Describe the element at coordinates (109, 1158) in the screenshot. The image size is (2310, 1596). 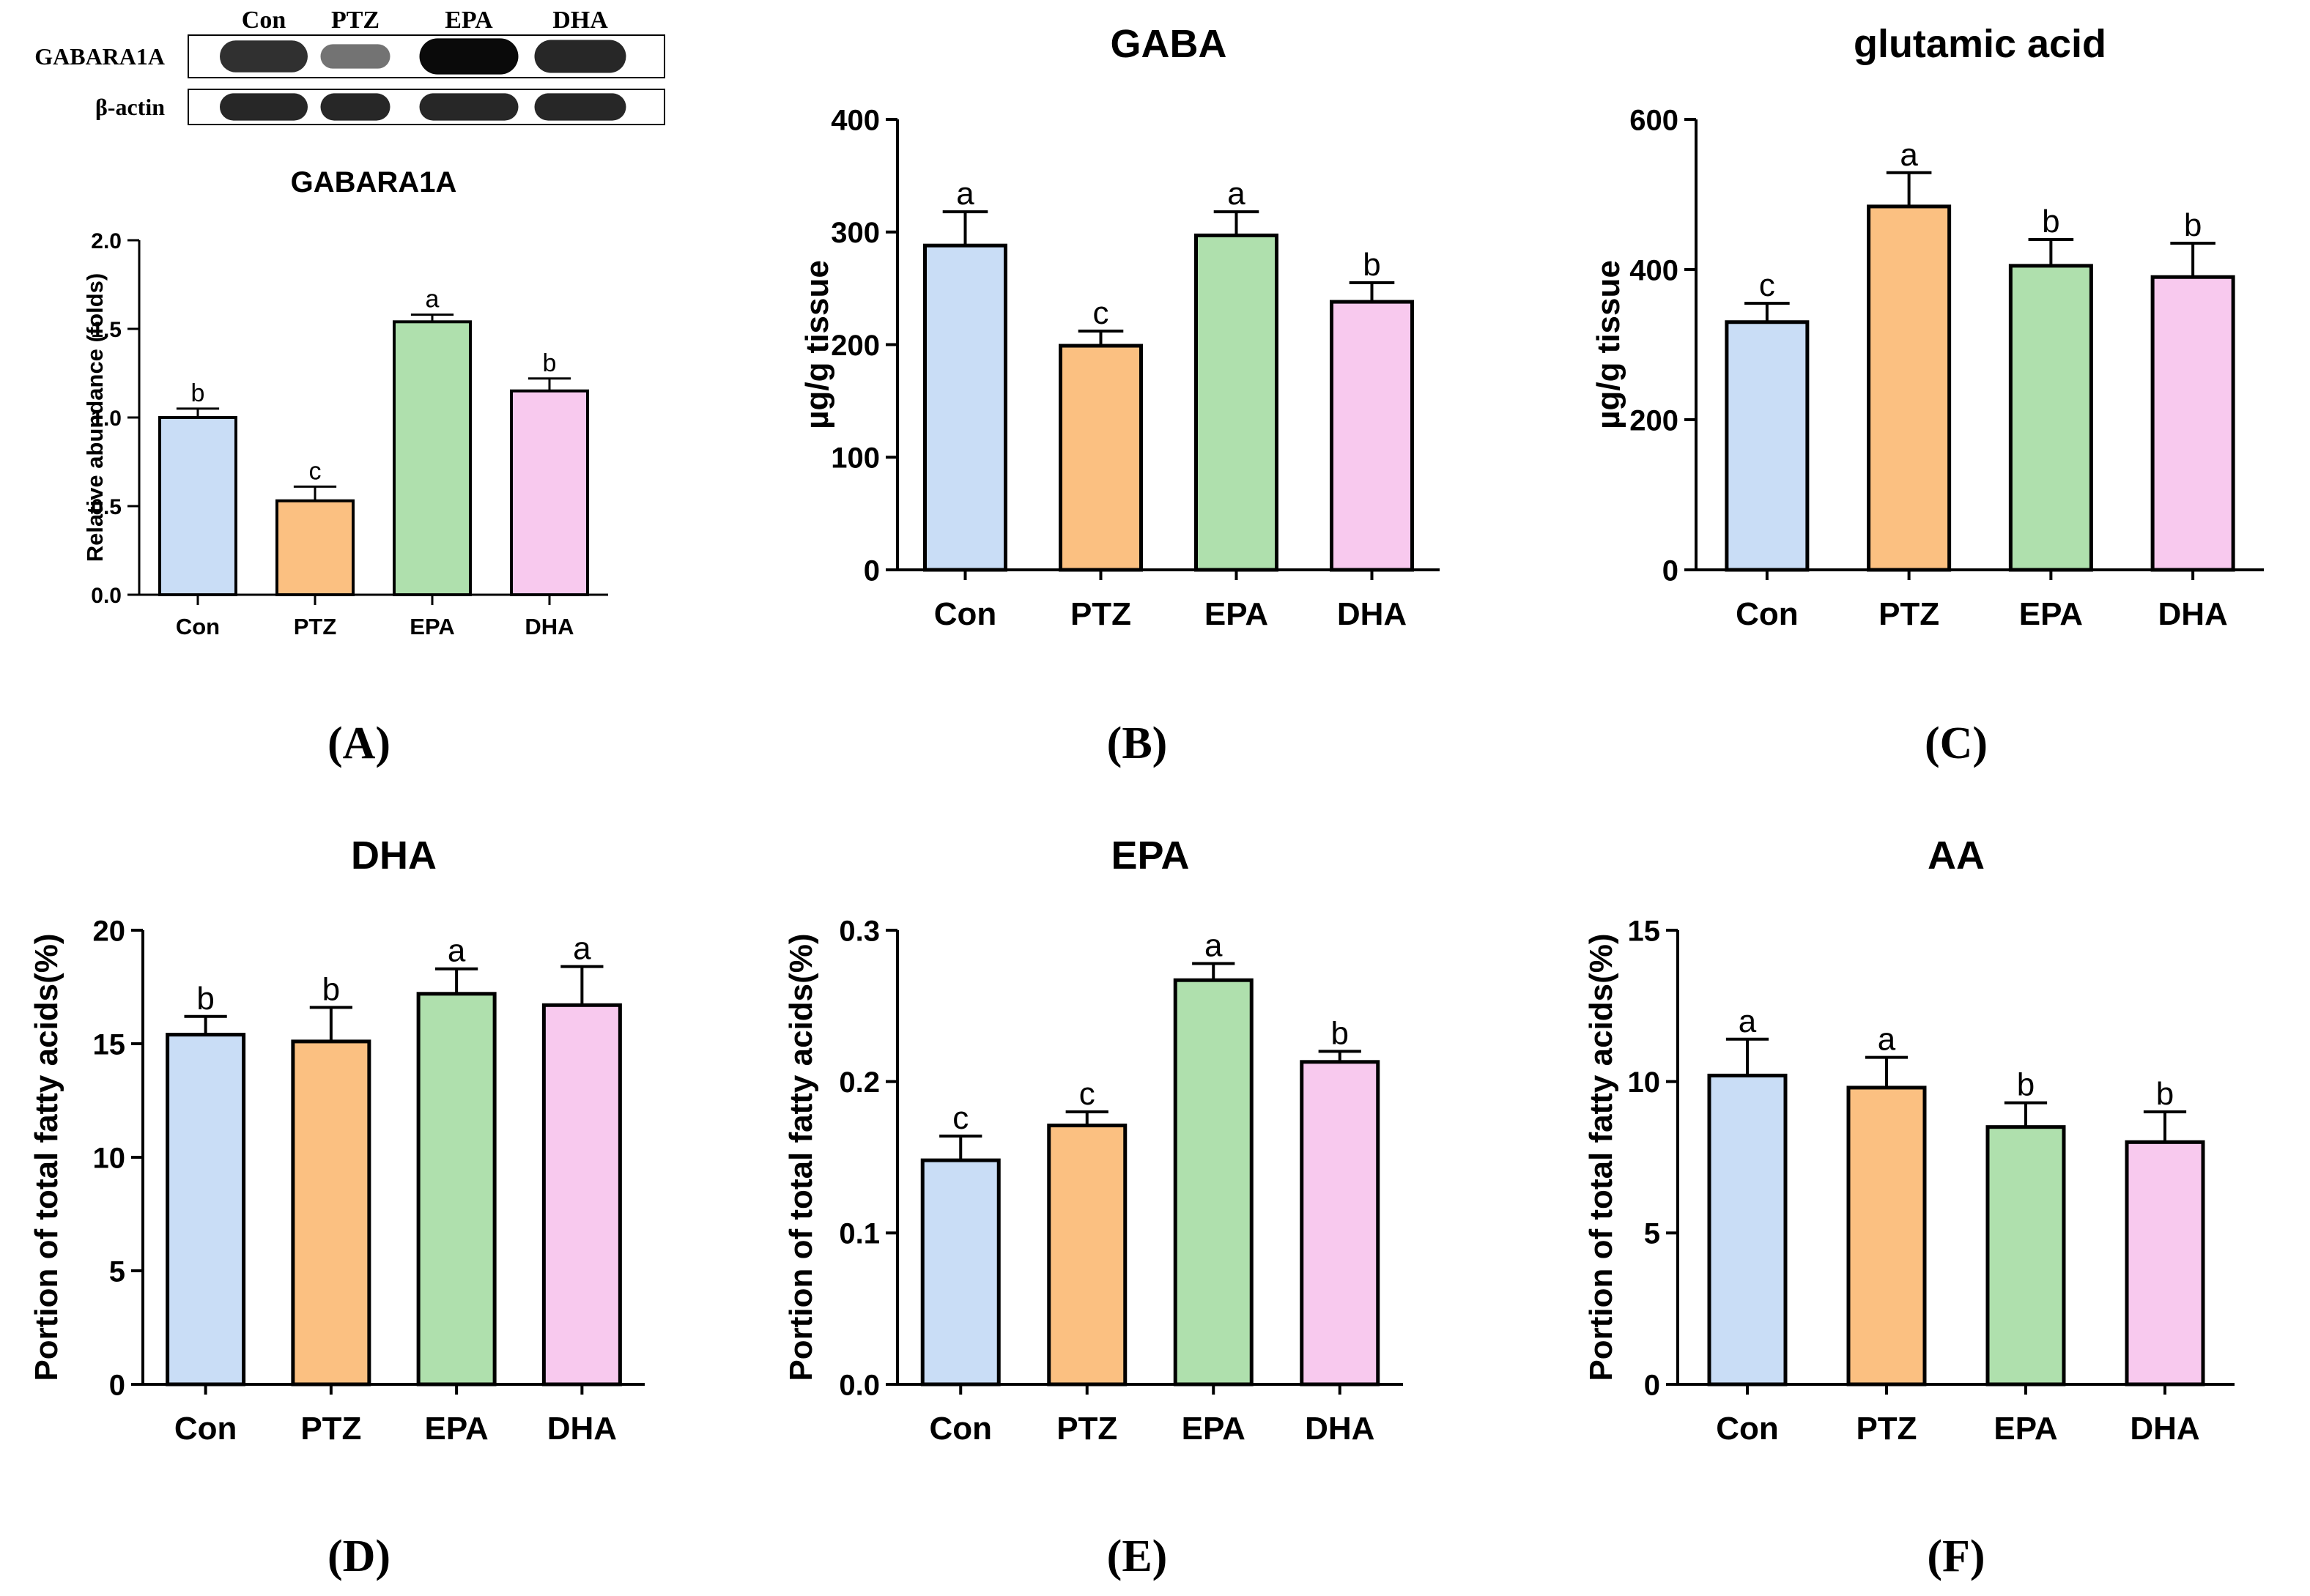
I see `y-tick-label: 10` at that location.